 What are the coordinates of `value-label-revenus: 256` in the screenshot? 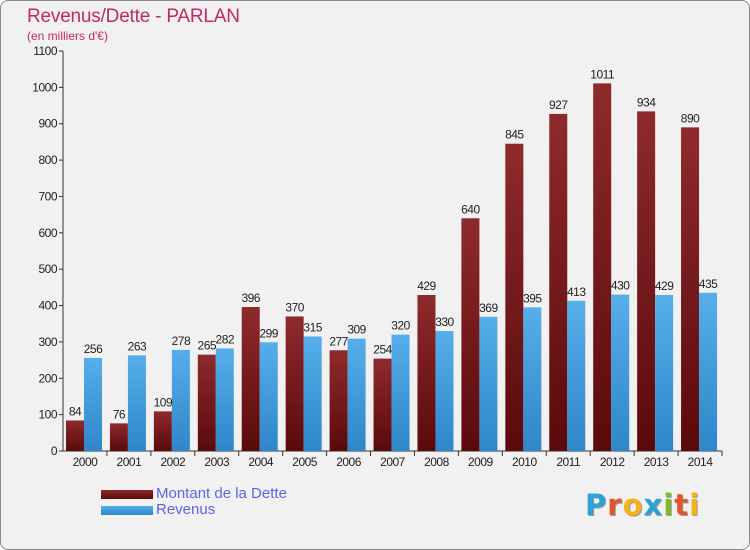 It's located at (93, 349).